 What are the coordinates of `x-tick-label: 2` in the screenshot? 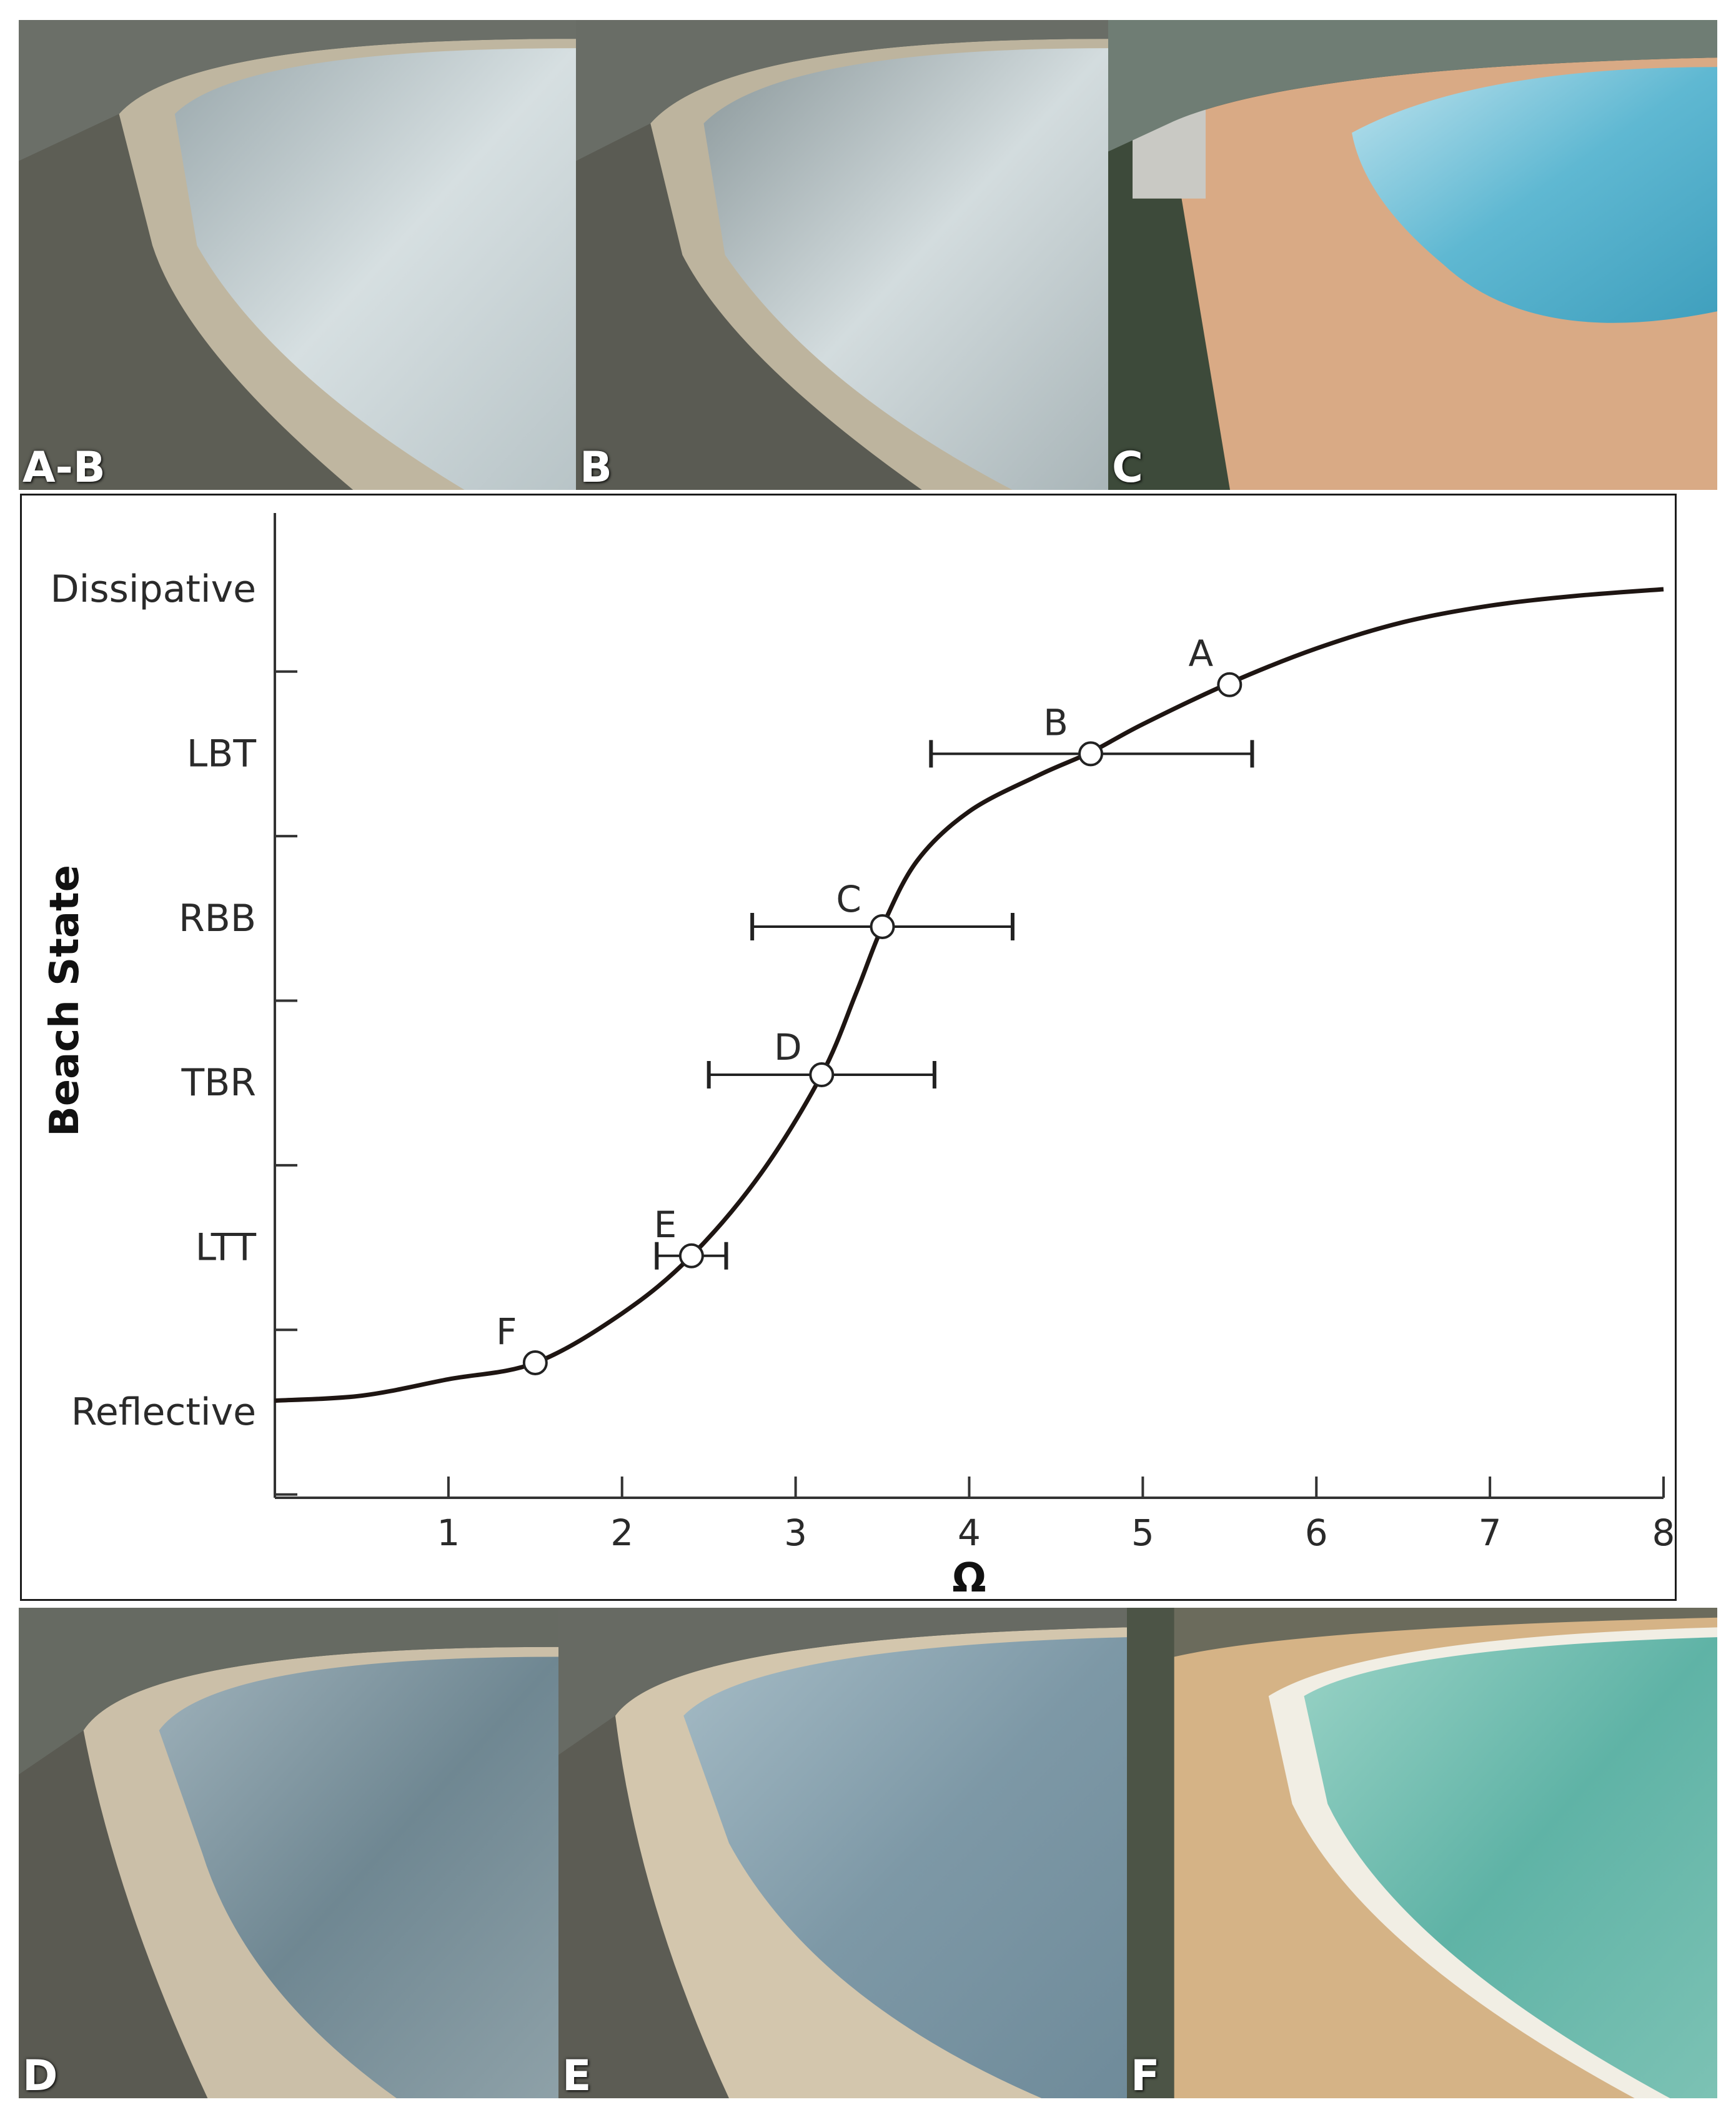 It's located at (621, 1533).